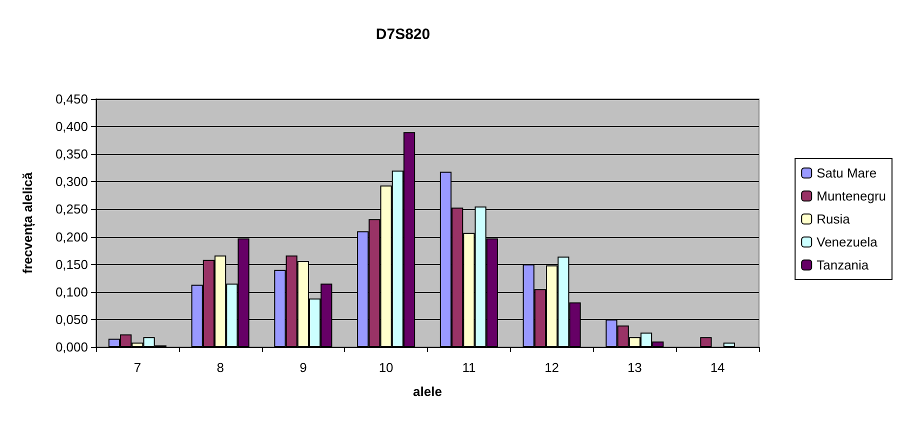 Image resolution: width=902 pixels, height=438 pixels. Describe the element at coordinates (71, 99) in the screenshot. I see `y-tick-label: 0,450` at that location.